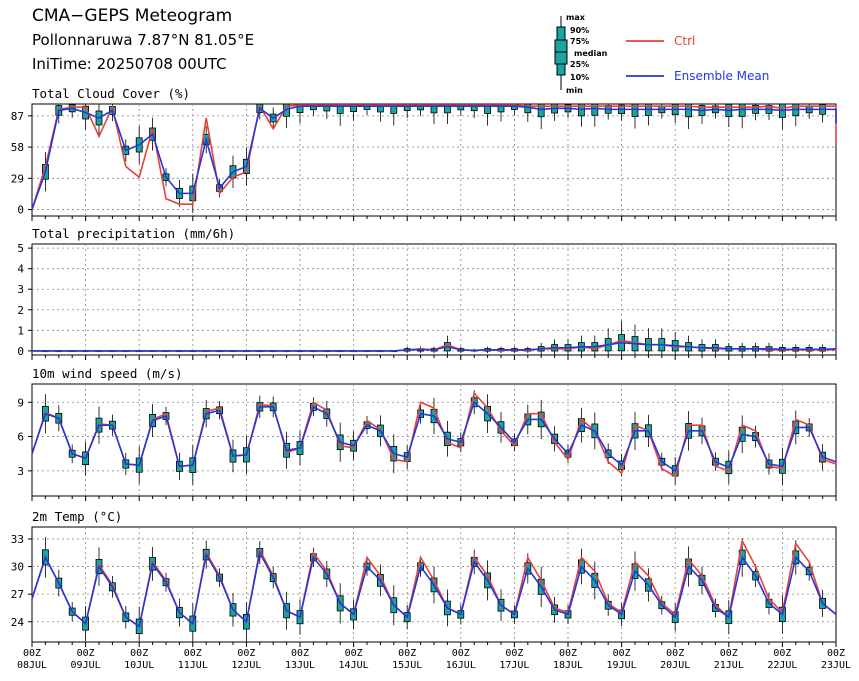  Describe the element at coordinates (20, 402) in the screenshot. I see `y-tick-label: 9` at that location.